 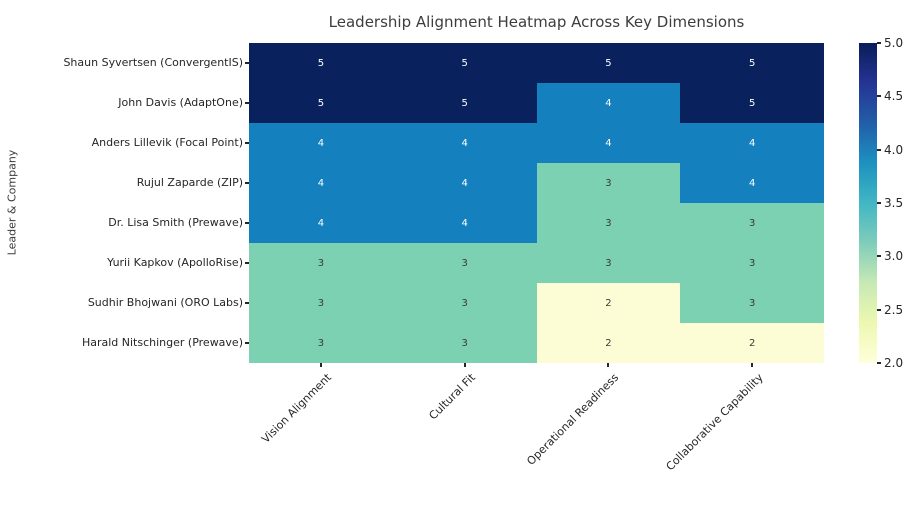 What do you see at coordinates (894, 363) in the screenshot?
I see `colorbar-tick-label: 2.0` at bounding box center [894, 363].